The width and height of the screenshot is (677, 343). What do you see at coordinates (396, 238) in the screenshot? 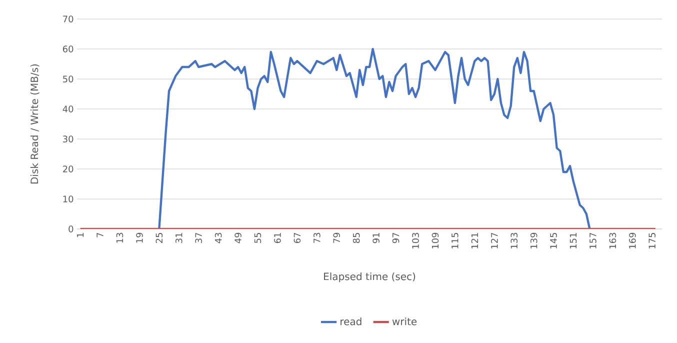
I see `x-tick-label: 97` at bounding box center [396, 238].